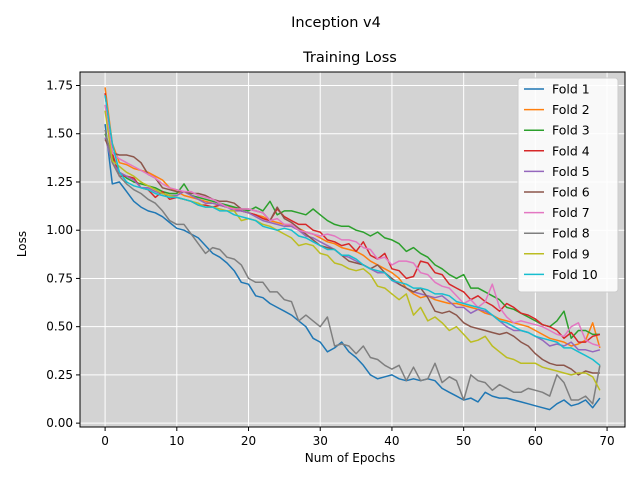 The image size is (640, 480). Describe the element at coordinates (349, 58) in the screenshot. I see `chart-title: Training Loss` at that location.